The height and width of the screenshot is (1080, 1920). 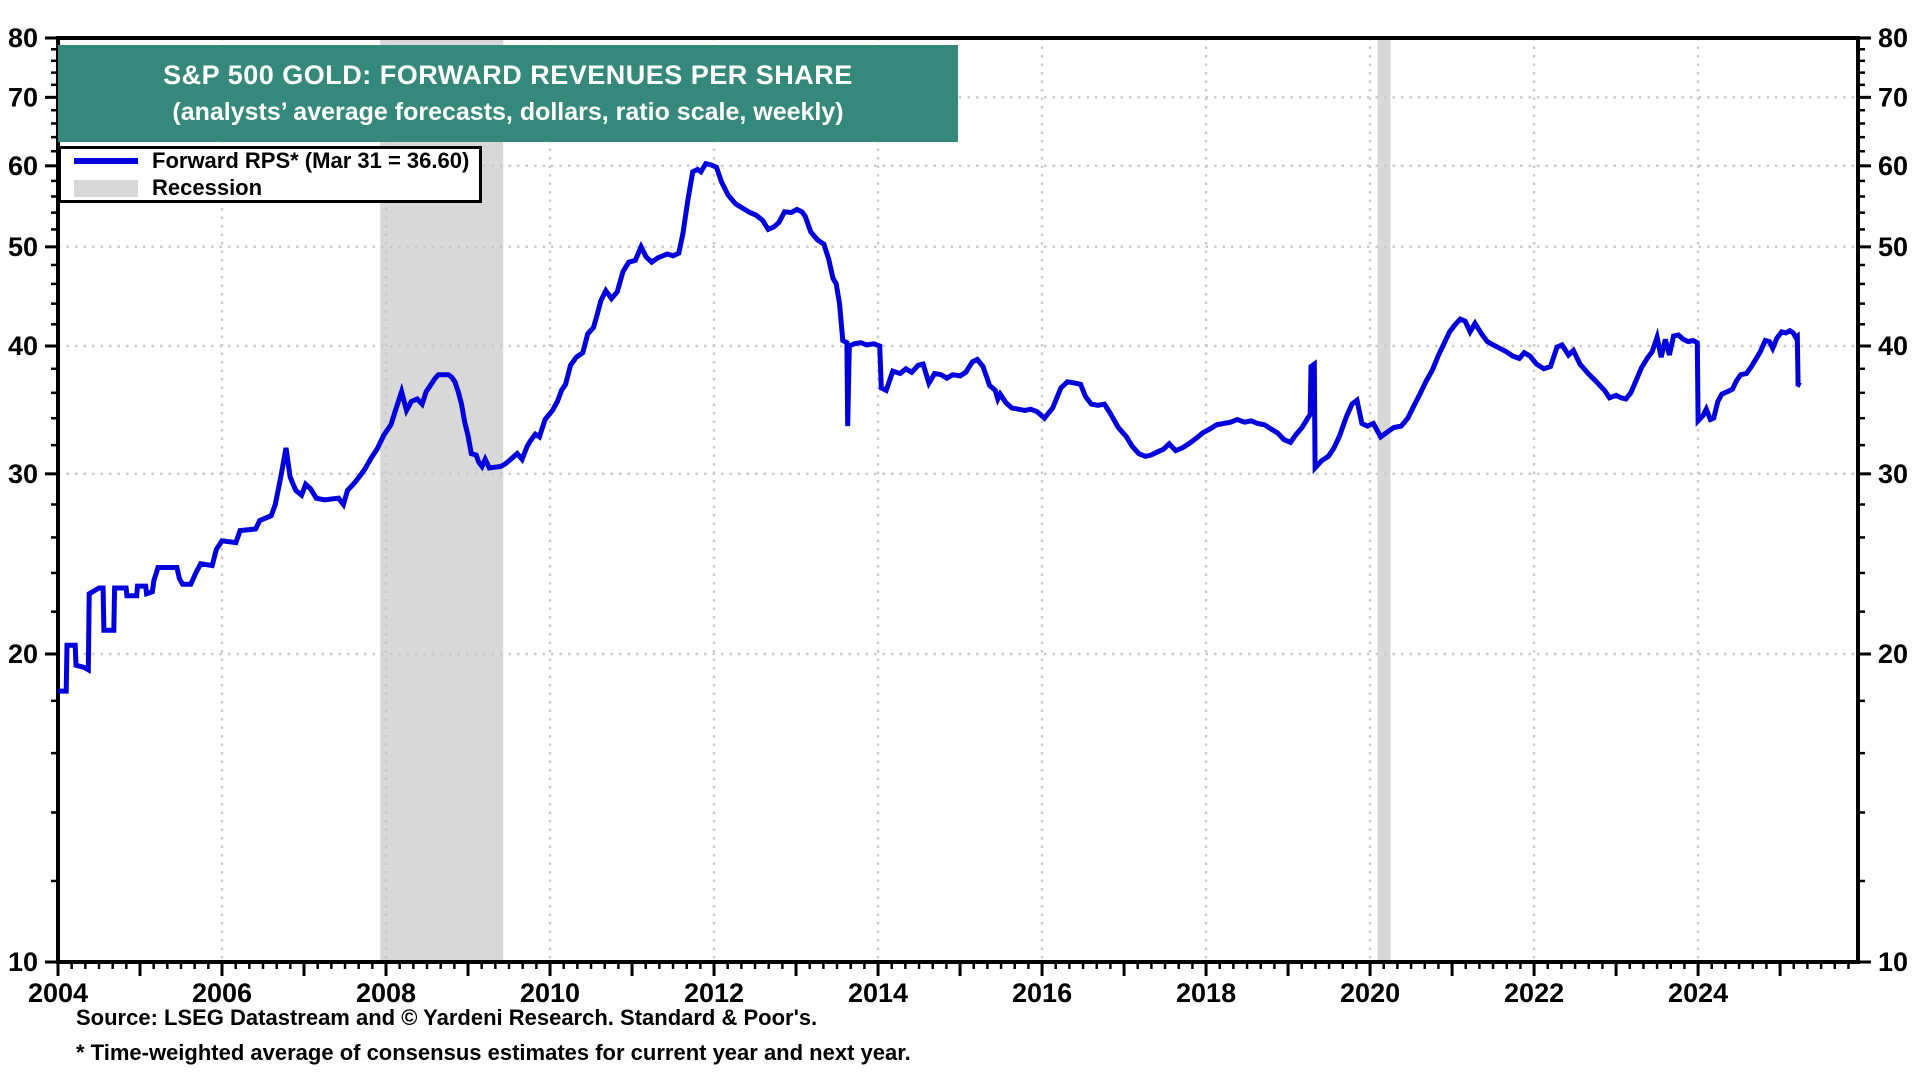 I want to click on legend-recession-swatch, so click(x=106, y=188).